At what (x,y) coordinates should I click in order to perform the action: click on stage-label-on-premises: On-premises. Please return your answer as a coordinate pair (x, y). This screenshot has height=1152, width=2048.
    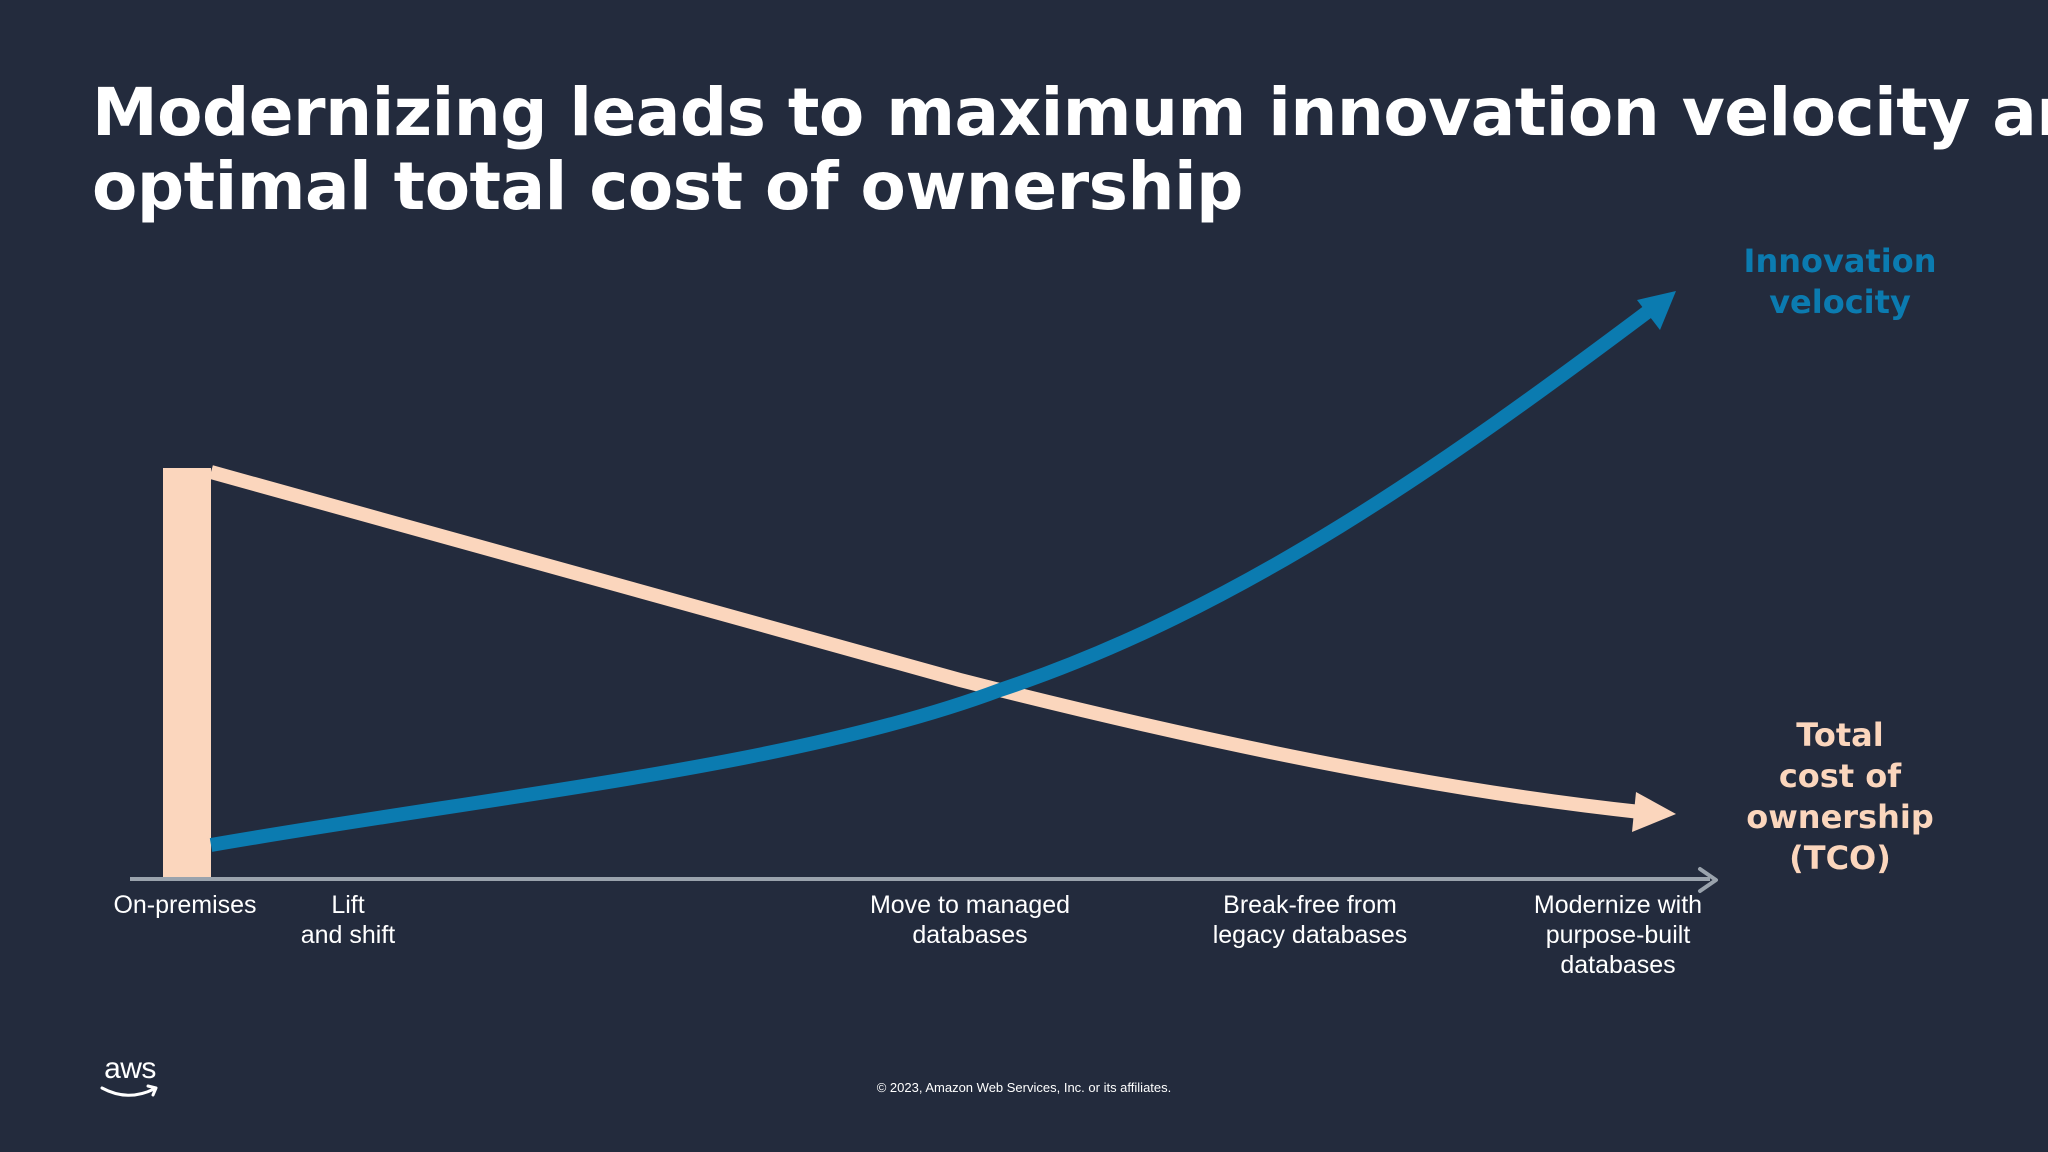
    Looking at the image, I should click on (185, 905).